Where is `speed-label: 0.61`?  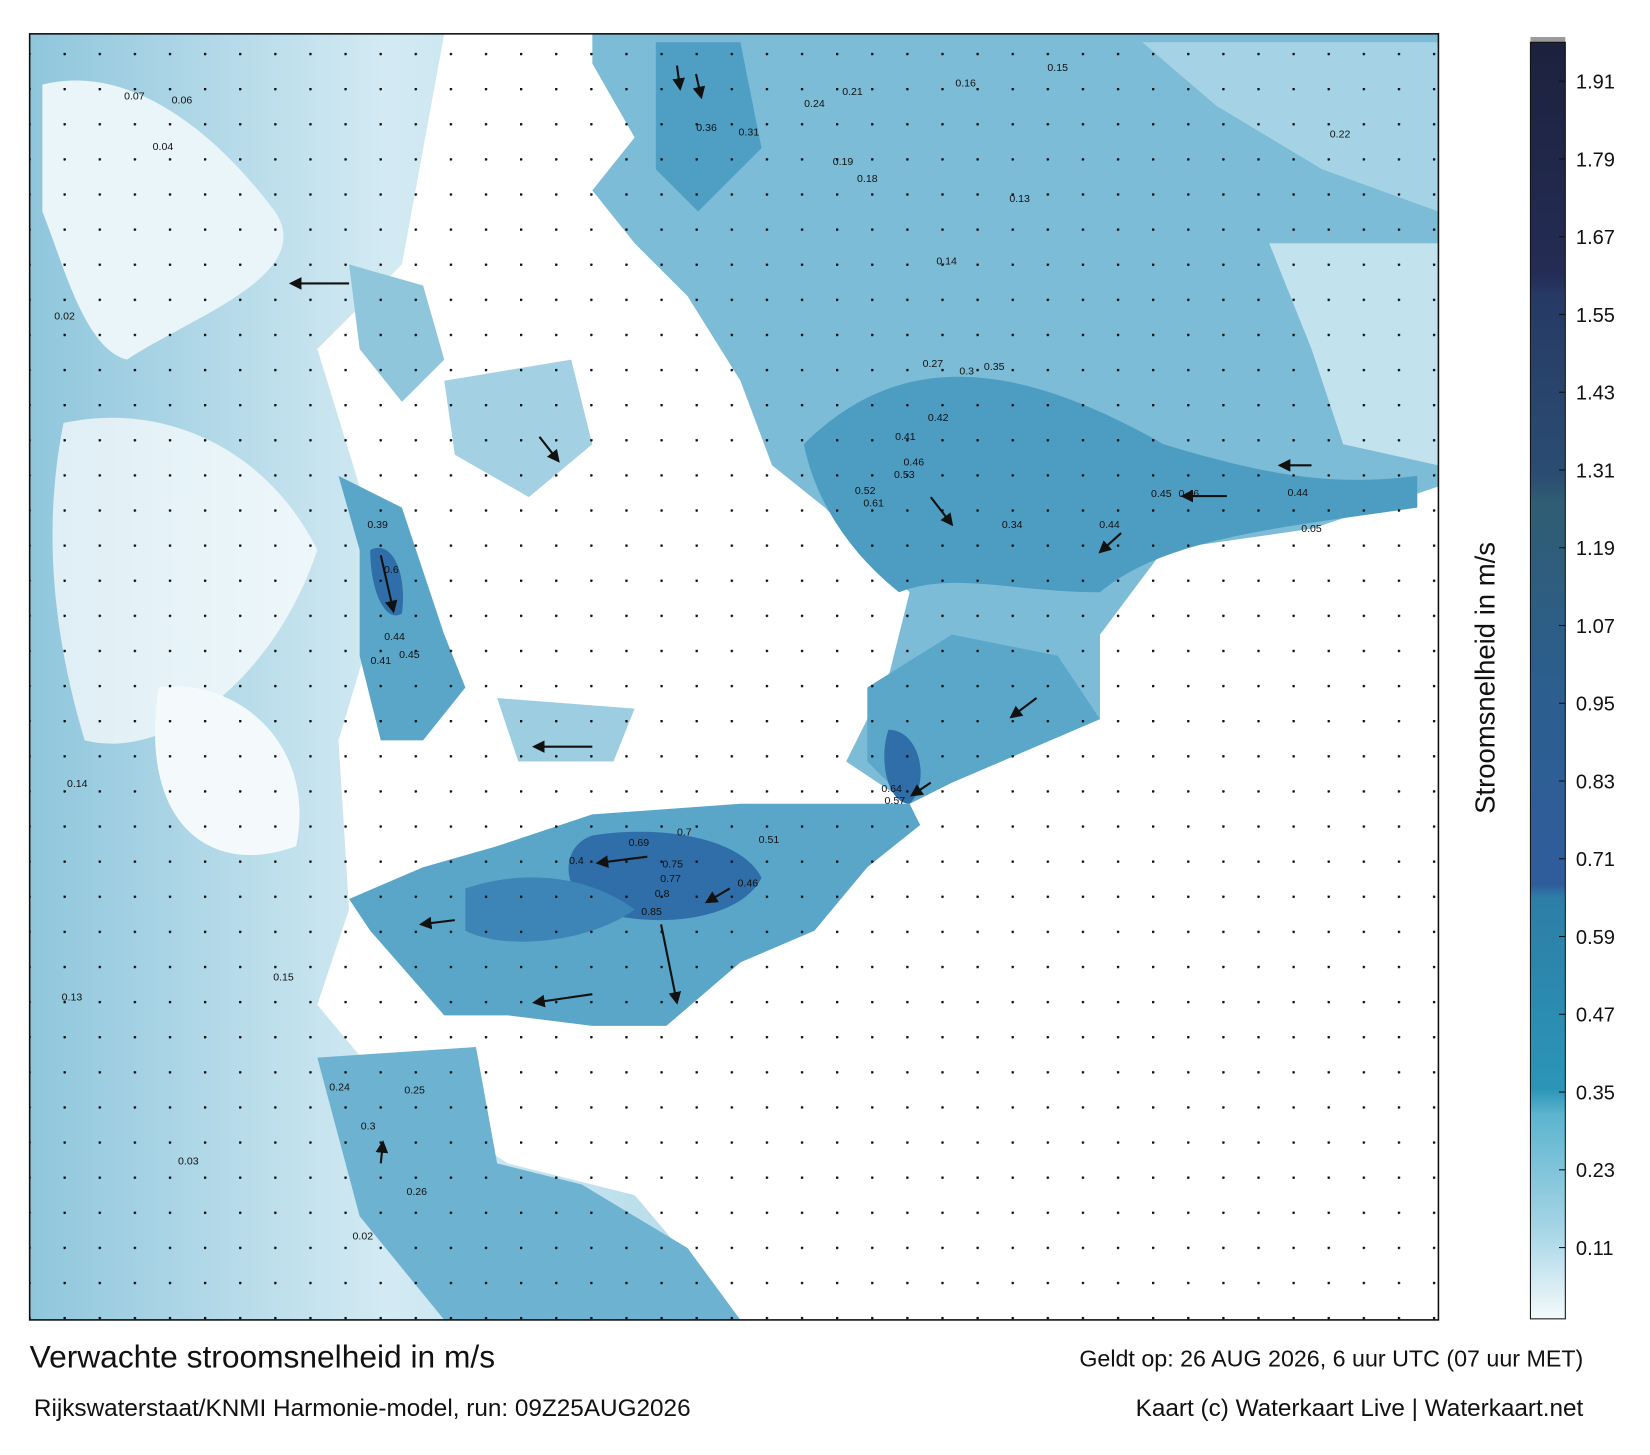
speed-label: 0.61 is located at coordinates (873, 504).